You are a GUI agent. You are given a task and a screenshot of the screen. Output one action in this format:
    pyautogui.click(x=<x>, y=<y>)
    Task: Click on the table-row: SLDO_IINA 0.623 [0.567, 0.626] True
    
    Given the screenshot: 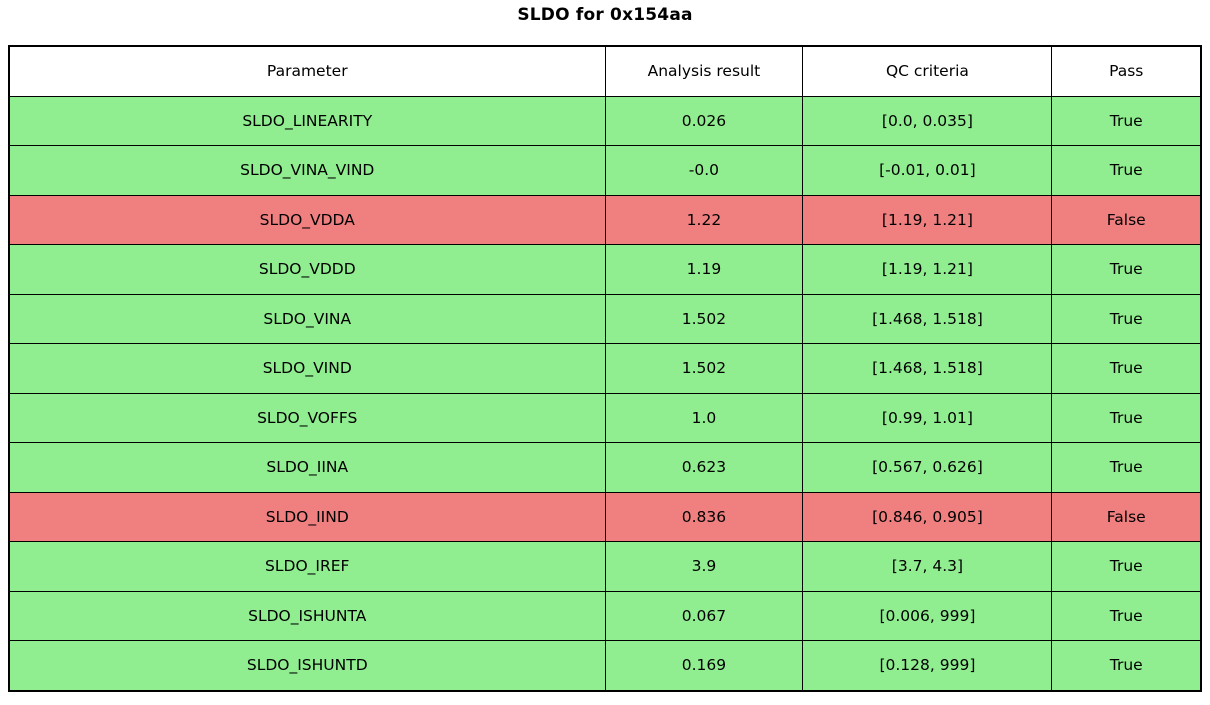 What is the action you would take?
    pyautogui.click(x=605, y=467)
    